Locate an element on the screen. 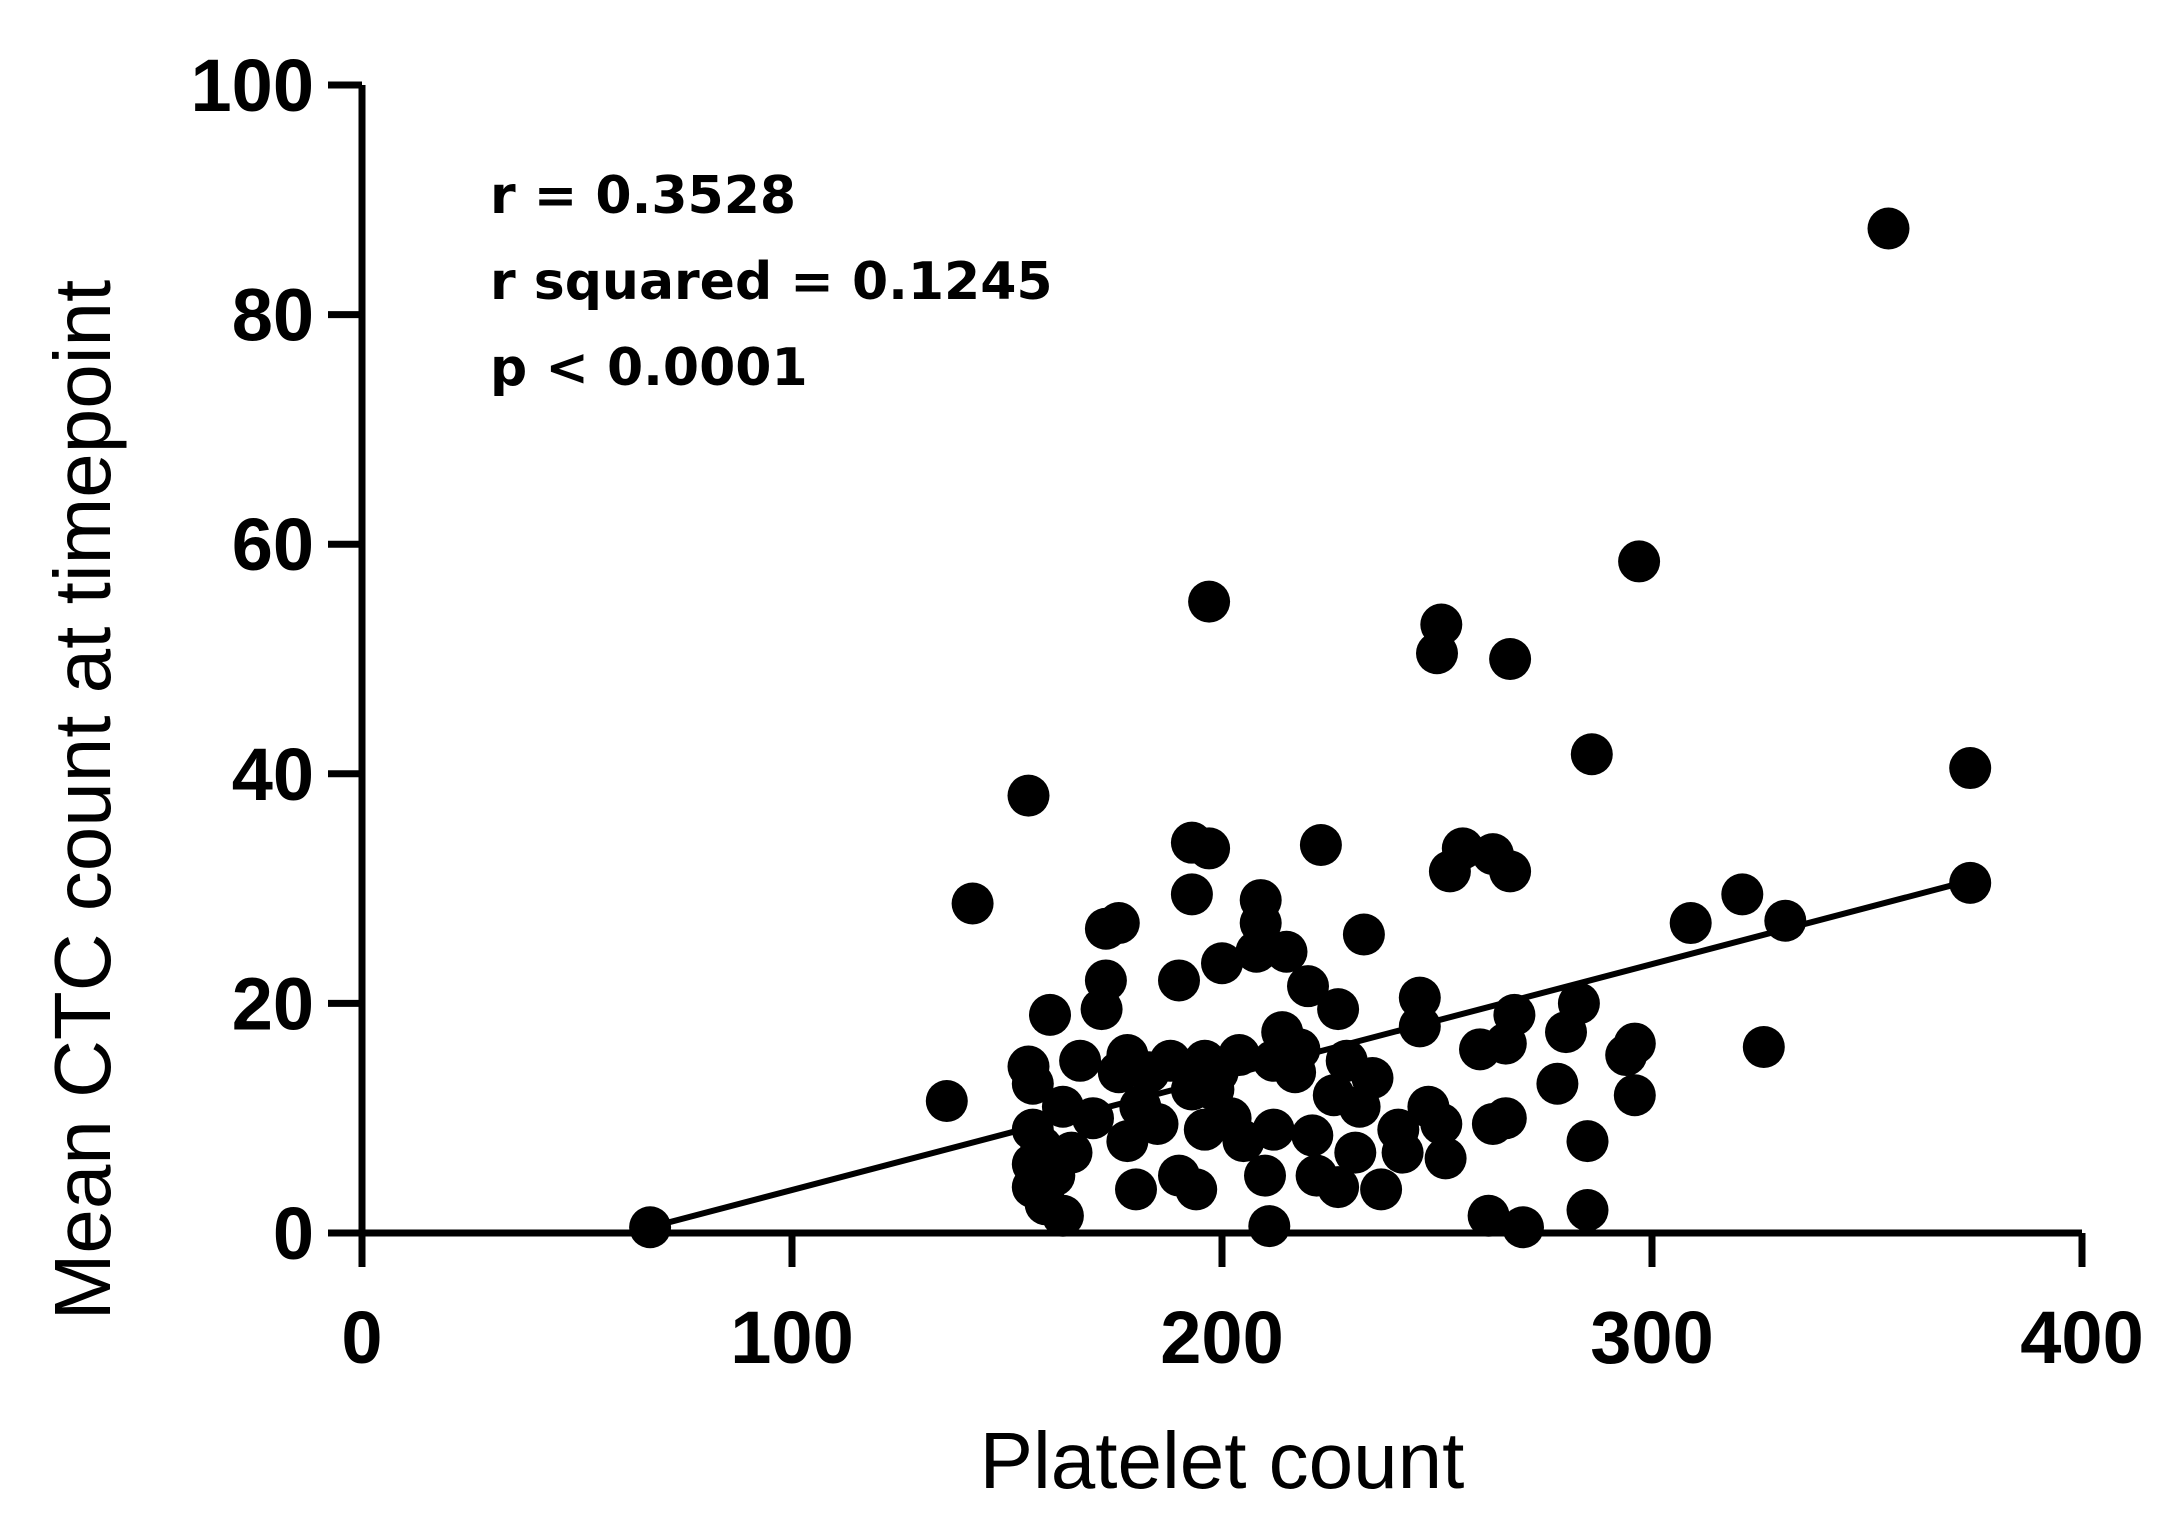 The height and width of the screenshot is (1514, 2166). x-tick-label: 0 is located at coordinates (361, 1337).